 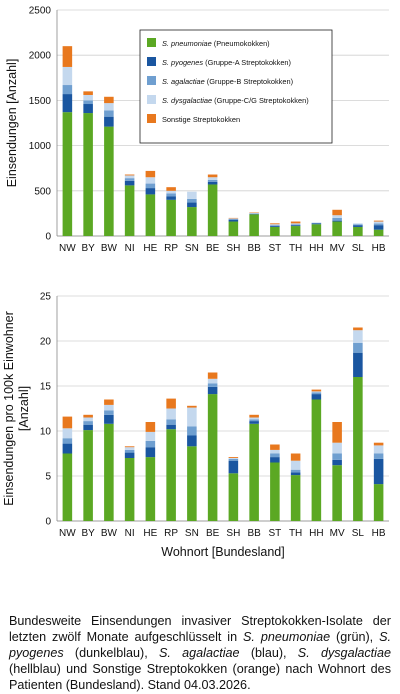 I want to click on bar-segment-pneumoniae-bb, so click(x=254, y=472).